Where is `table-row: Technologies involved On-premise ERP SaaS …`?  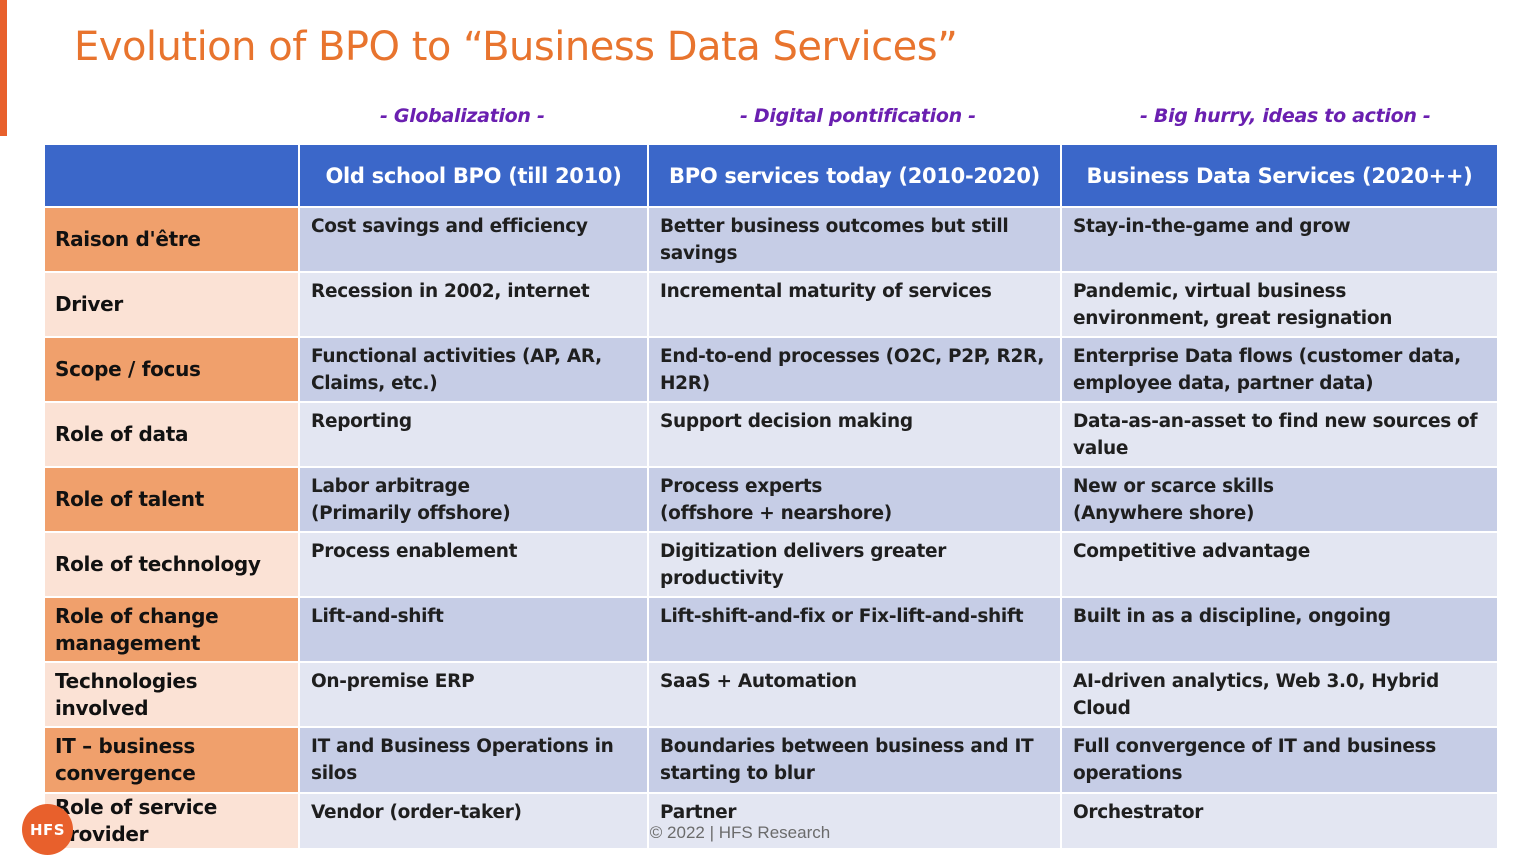 table-row: Technologies involved On-premise ERP SaaS … is located at coordinates (771, 694).